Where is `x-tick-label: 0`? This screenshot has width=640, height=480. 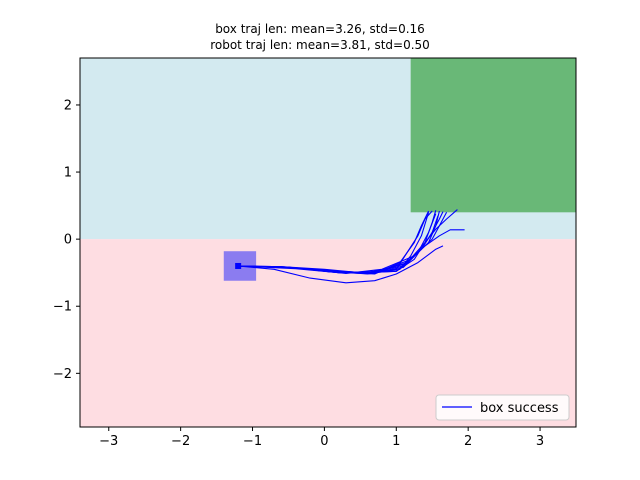 x-tick-label: 0 is located at coordinates (324, 441).